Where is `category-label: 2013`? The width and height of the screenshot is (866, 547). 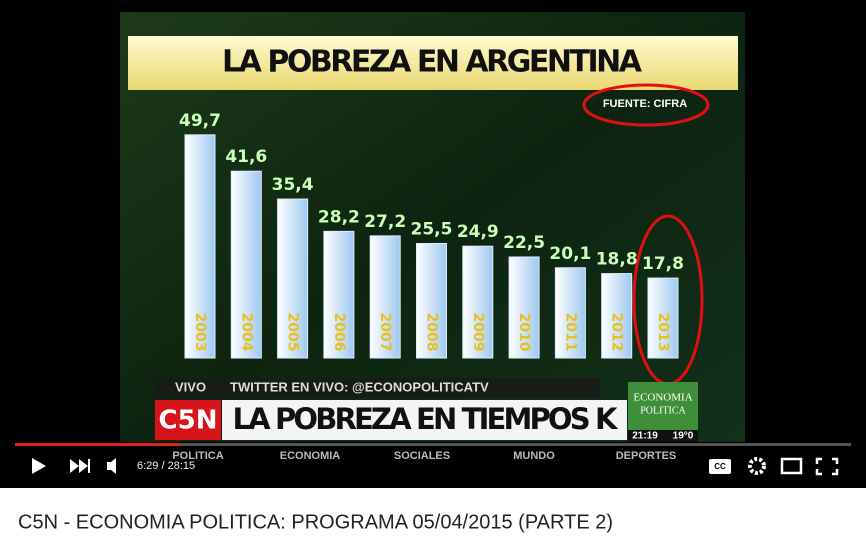
category-label: 2013 is located at coordinates (663, 332).